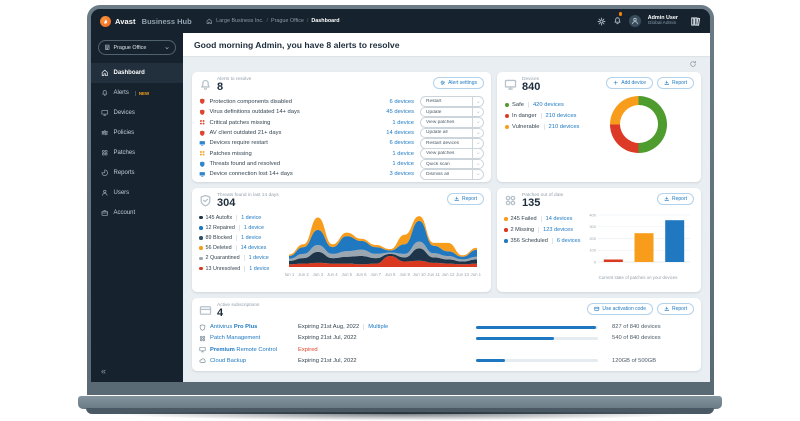 Image resolution: width=800 pixels, height=421 pixels. I want to click on brand-name-bold: Avast, so click(125, 21).